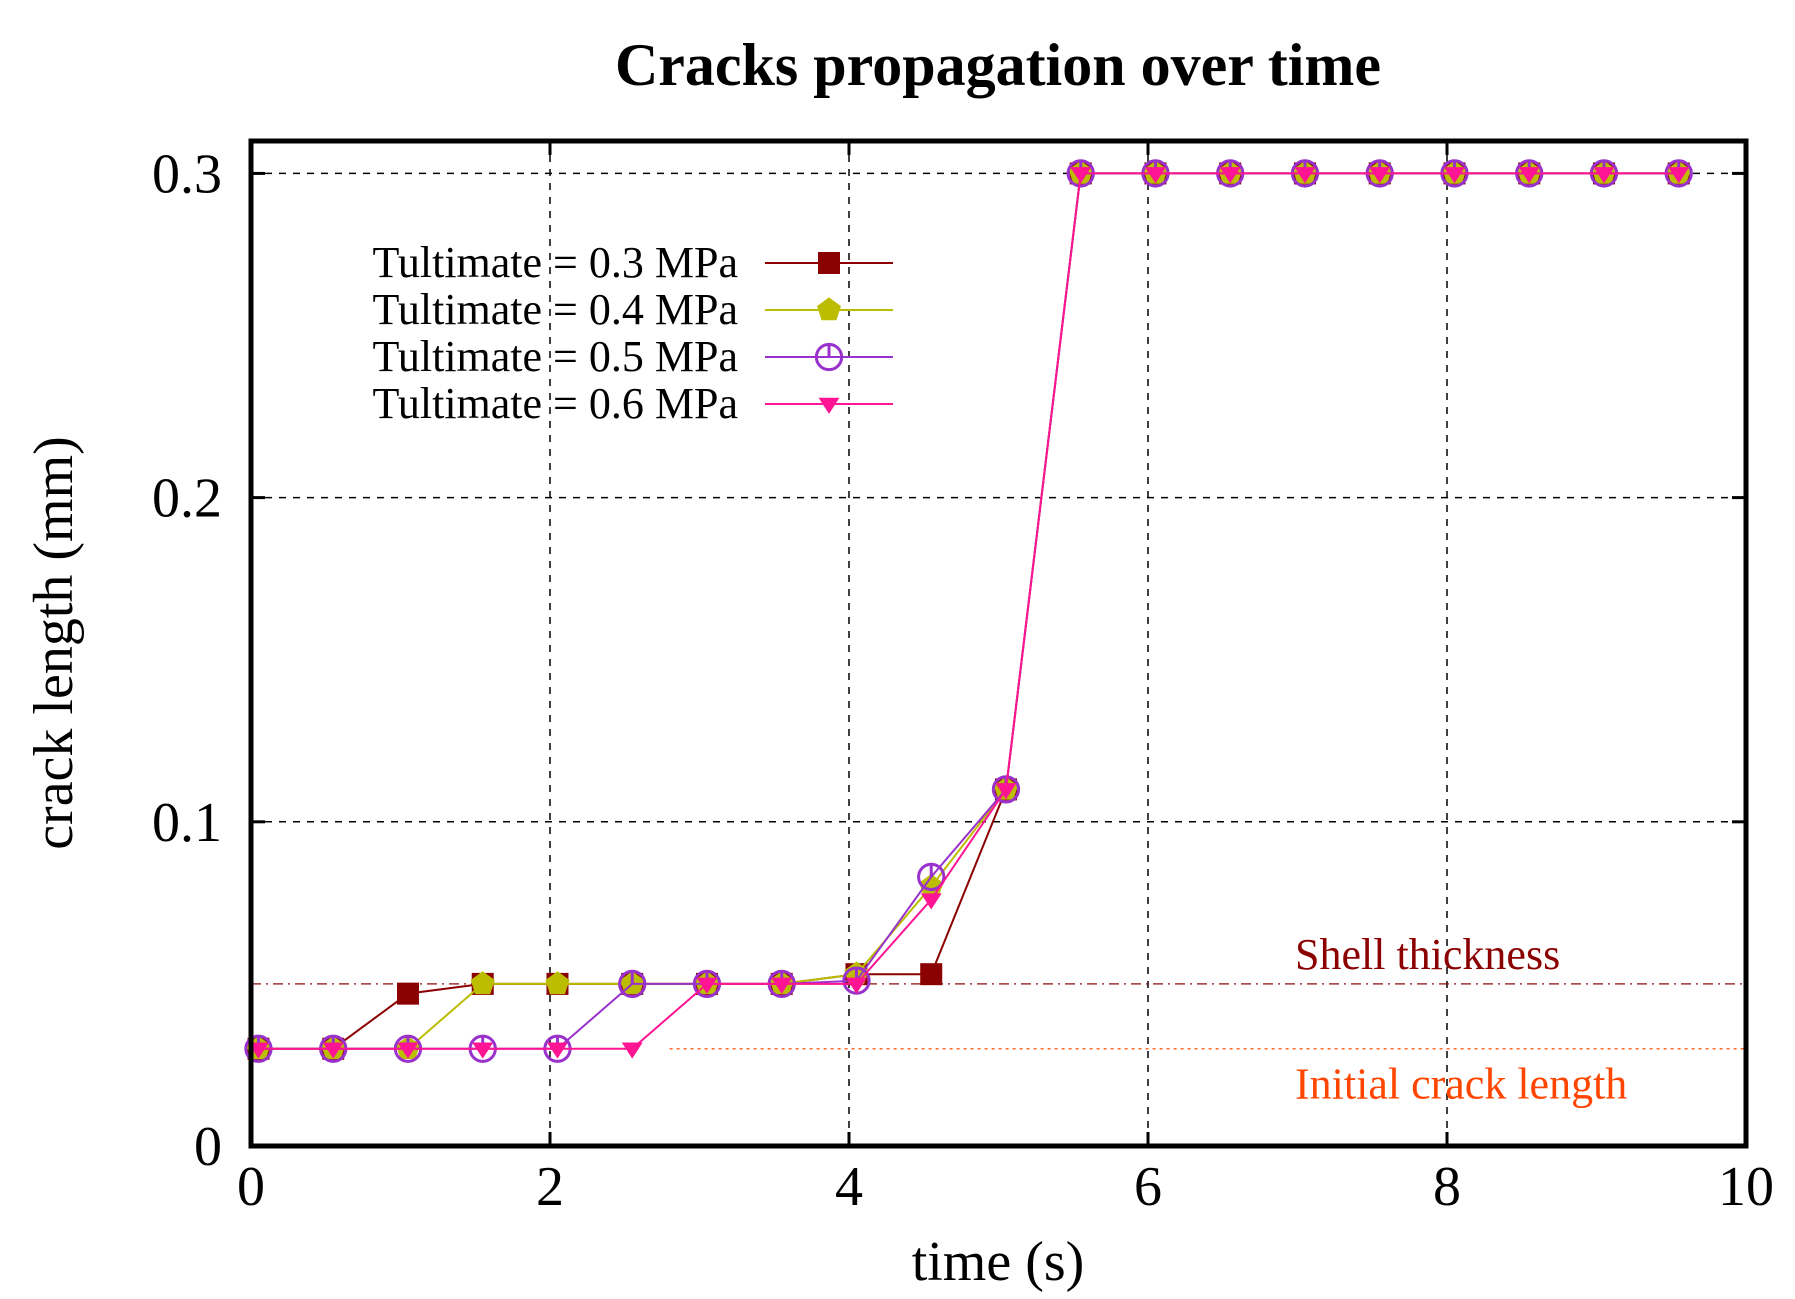  I want to click on legend-label: Tultimate = 0.6 MPa, so click(555, 403).